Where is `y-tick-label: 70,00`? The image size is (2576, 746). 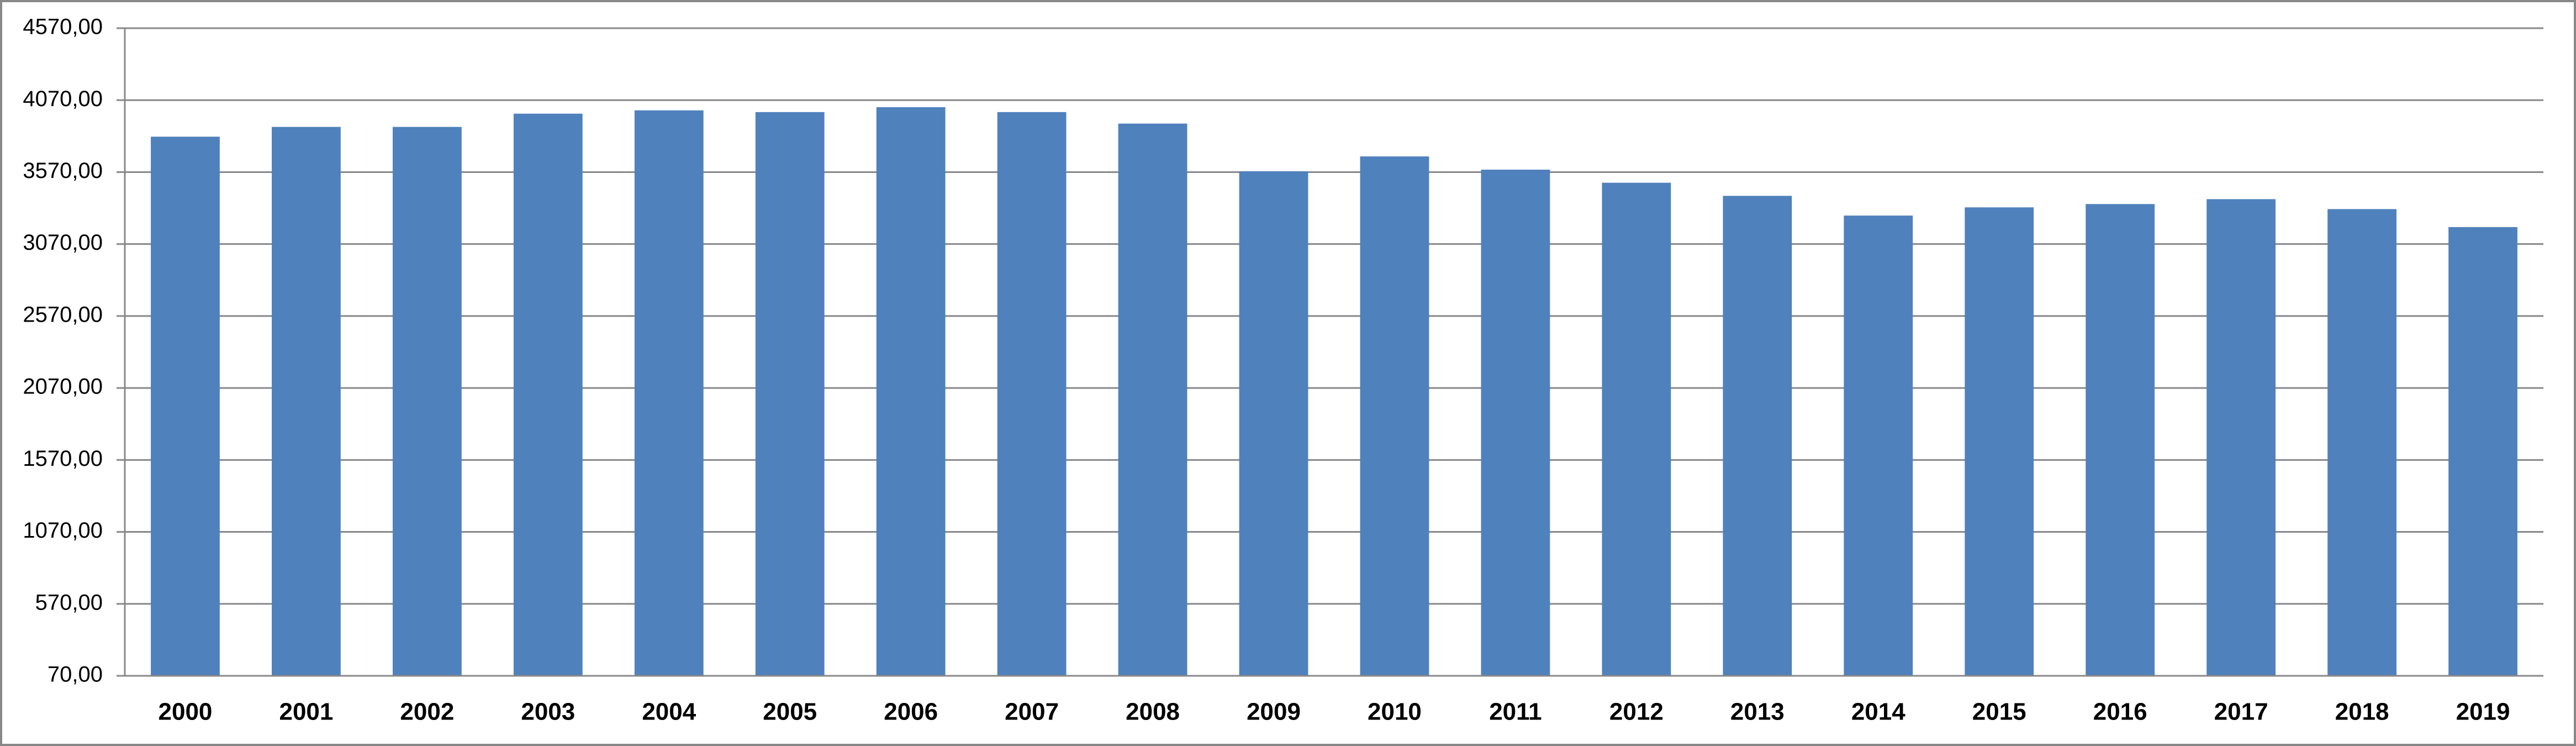
y-tick-label: 70,00 is located at coordinates (75, 675).